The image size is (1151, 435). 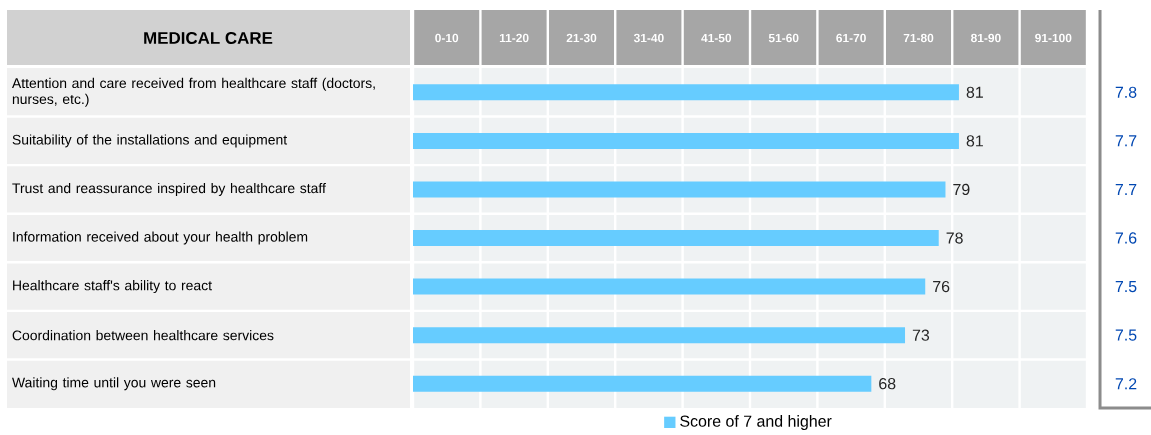 What do you see at coordinates (114, 384) in the screenshot?
I see `y-tick-label: Waiting time until you were seen` at bounding box center [114, 384].